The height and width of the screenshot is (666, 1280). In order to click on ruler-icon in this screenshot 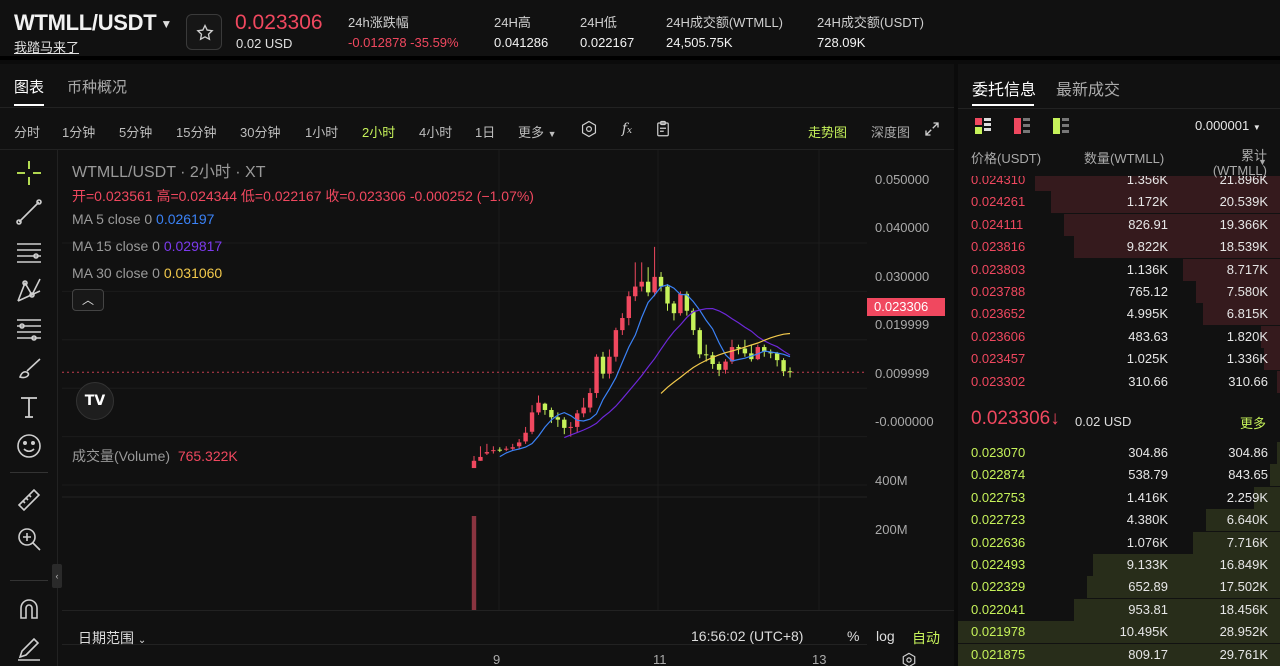, I will do `click(29, 500)`.